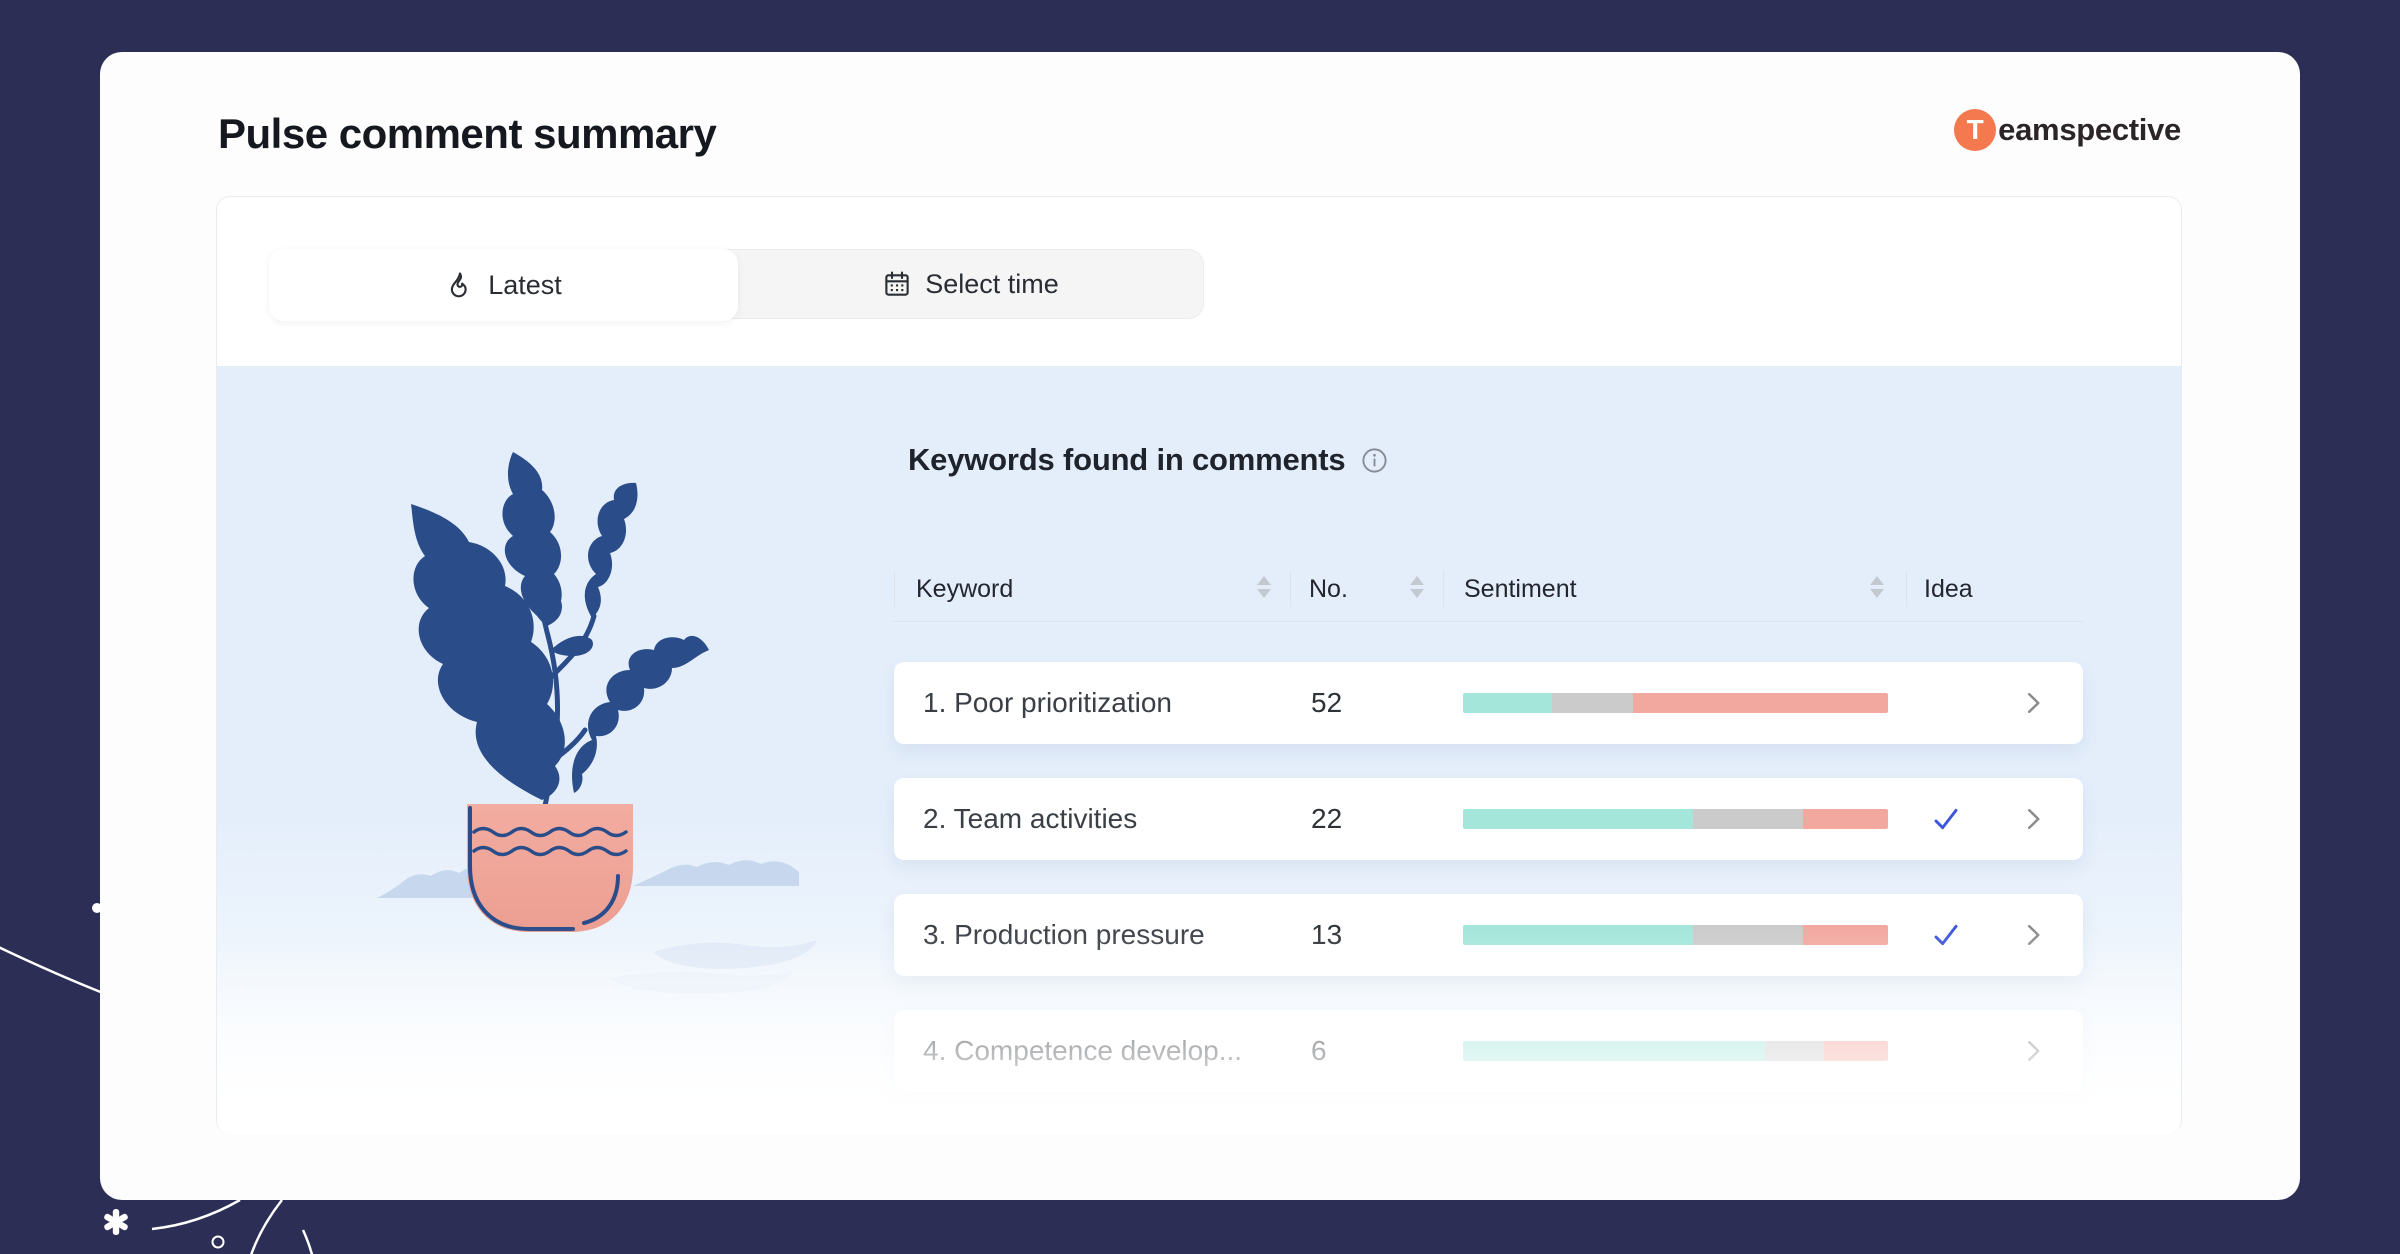 Image resolution: width=2400 pixels, height=1254 pixels. What do you see at coordinates (52, 970) in the screenshot?
I see `decor-arc-left` at bounding box center [52, 970].